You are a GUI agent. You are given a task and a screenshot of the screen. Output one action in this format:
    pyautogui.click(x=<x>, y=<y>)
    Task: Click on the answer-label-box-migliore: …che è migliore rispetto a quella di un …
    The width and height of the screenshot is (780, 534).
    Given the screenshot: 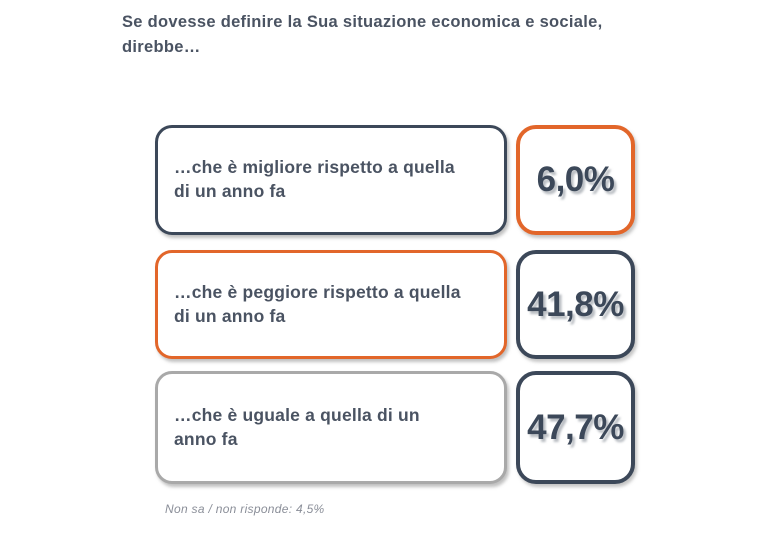 What is the action you would take?
    pyautogui.click(x=331, y=180)
    